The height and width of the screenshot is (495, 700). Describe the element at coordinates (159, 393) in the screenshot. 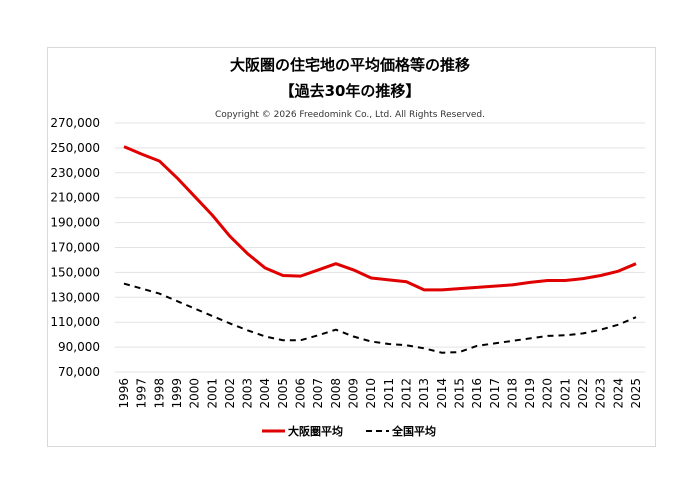

I see `x-tick-label: 1998` at that location.